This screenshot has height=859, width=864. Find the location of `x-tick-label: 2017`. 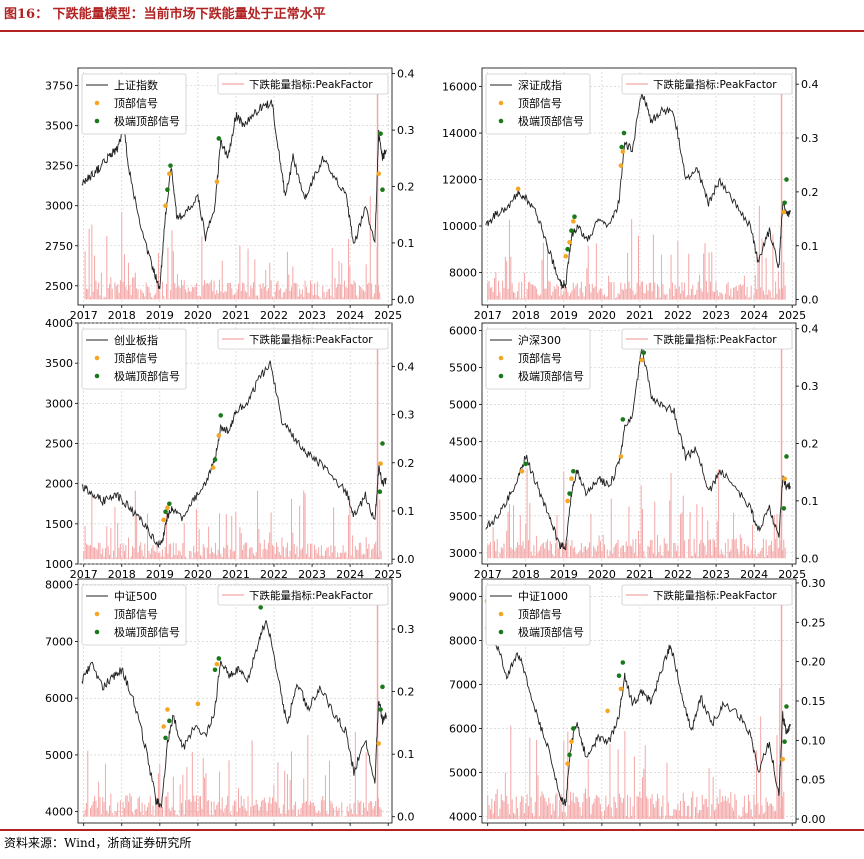

x-tick-label: 2017 is located at coordinates (488, 315).